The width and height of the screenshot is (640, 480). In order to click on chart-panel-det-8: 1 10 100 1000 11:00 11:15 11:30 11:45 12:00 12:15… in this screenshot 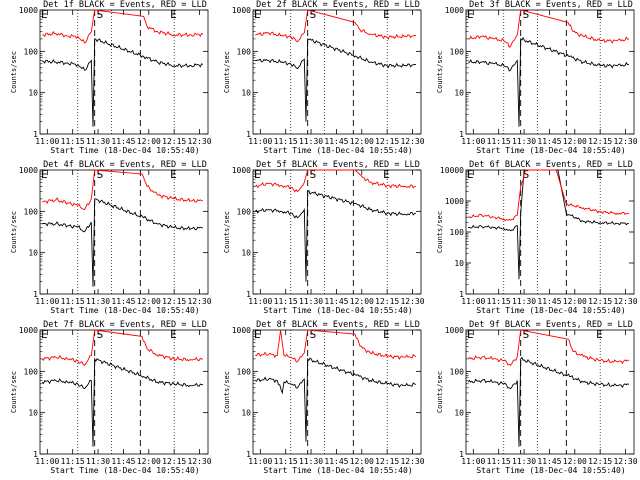, I will do `click(319, 400)`.